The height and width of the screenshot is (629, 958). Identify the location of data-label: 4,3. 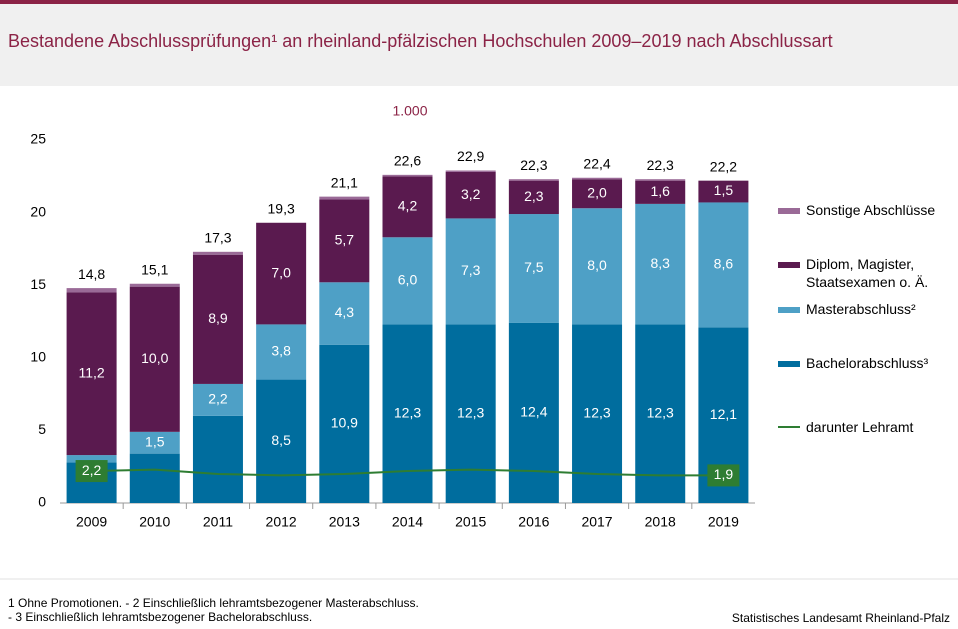
(345, 312).